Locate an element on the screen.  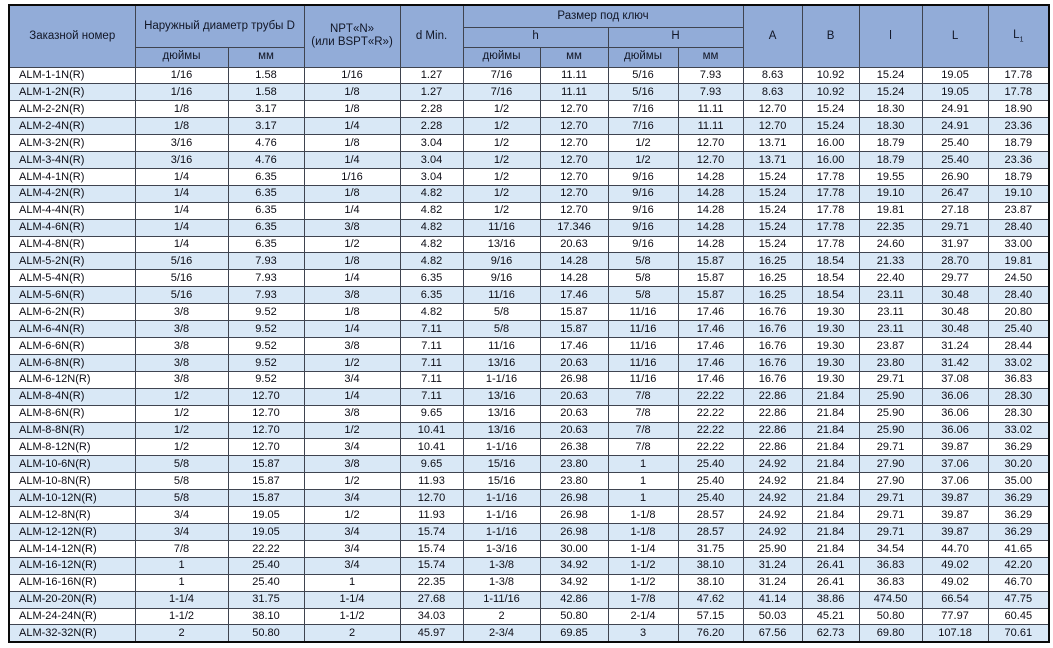
value-cell: 37.06 is located at coordinates (955, 464).